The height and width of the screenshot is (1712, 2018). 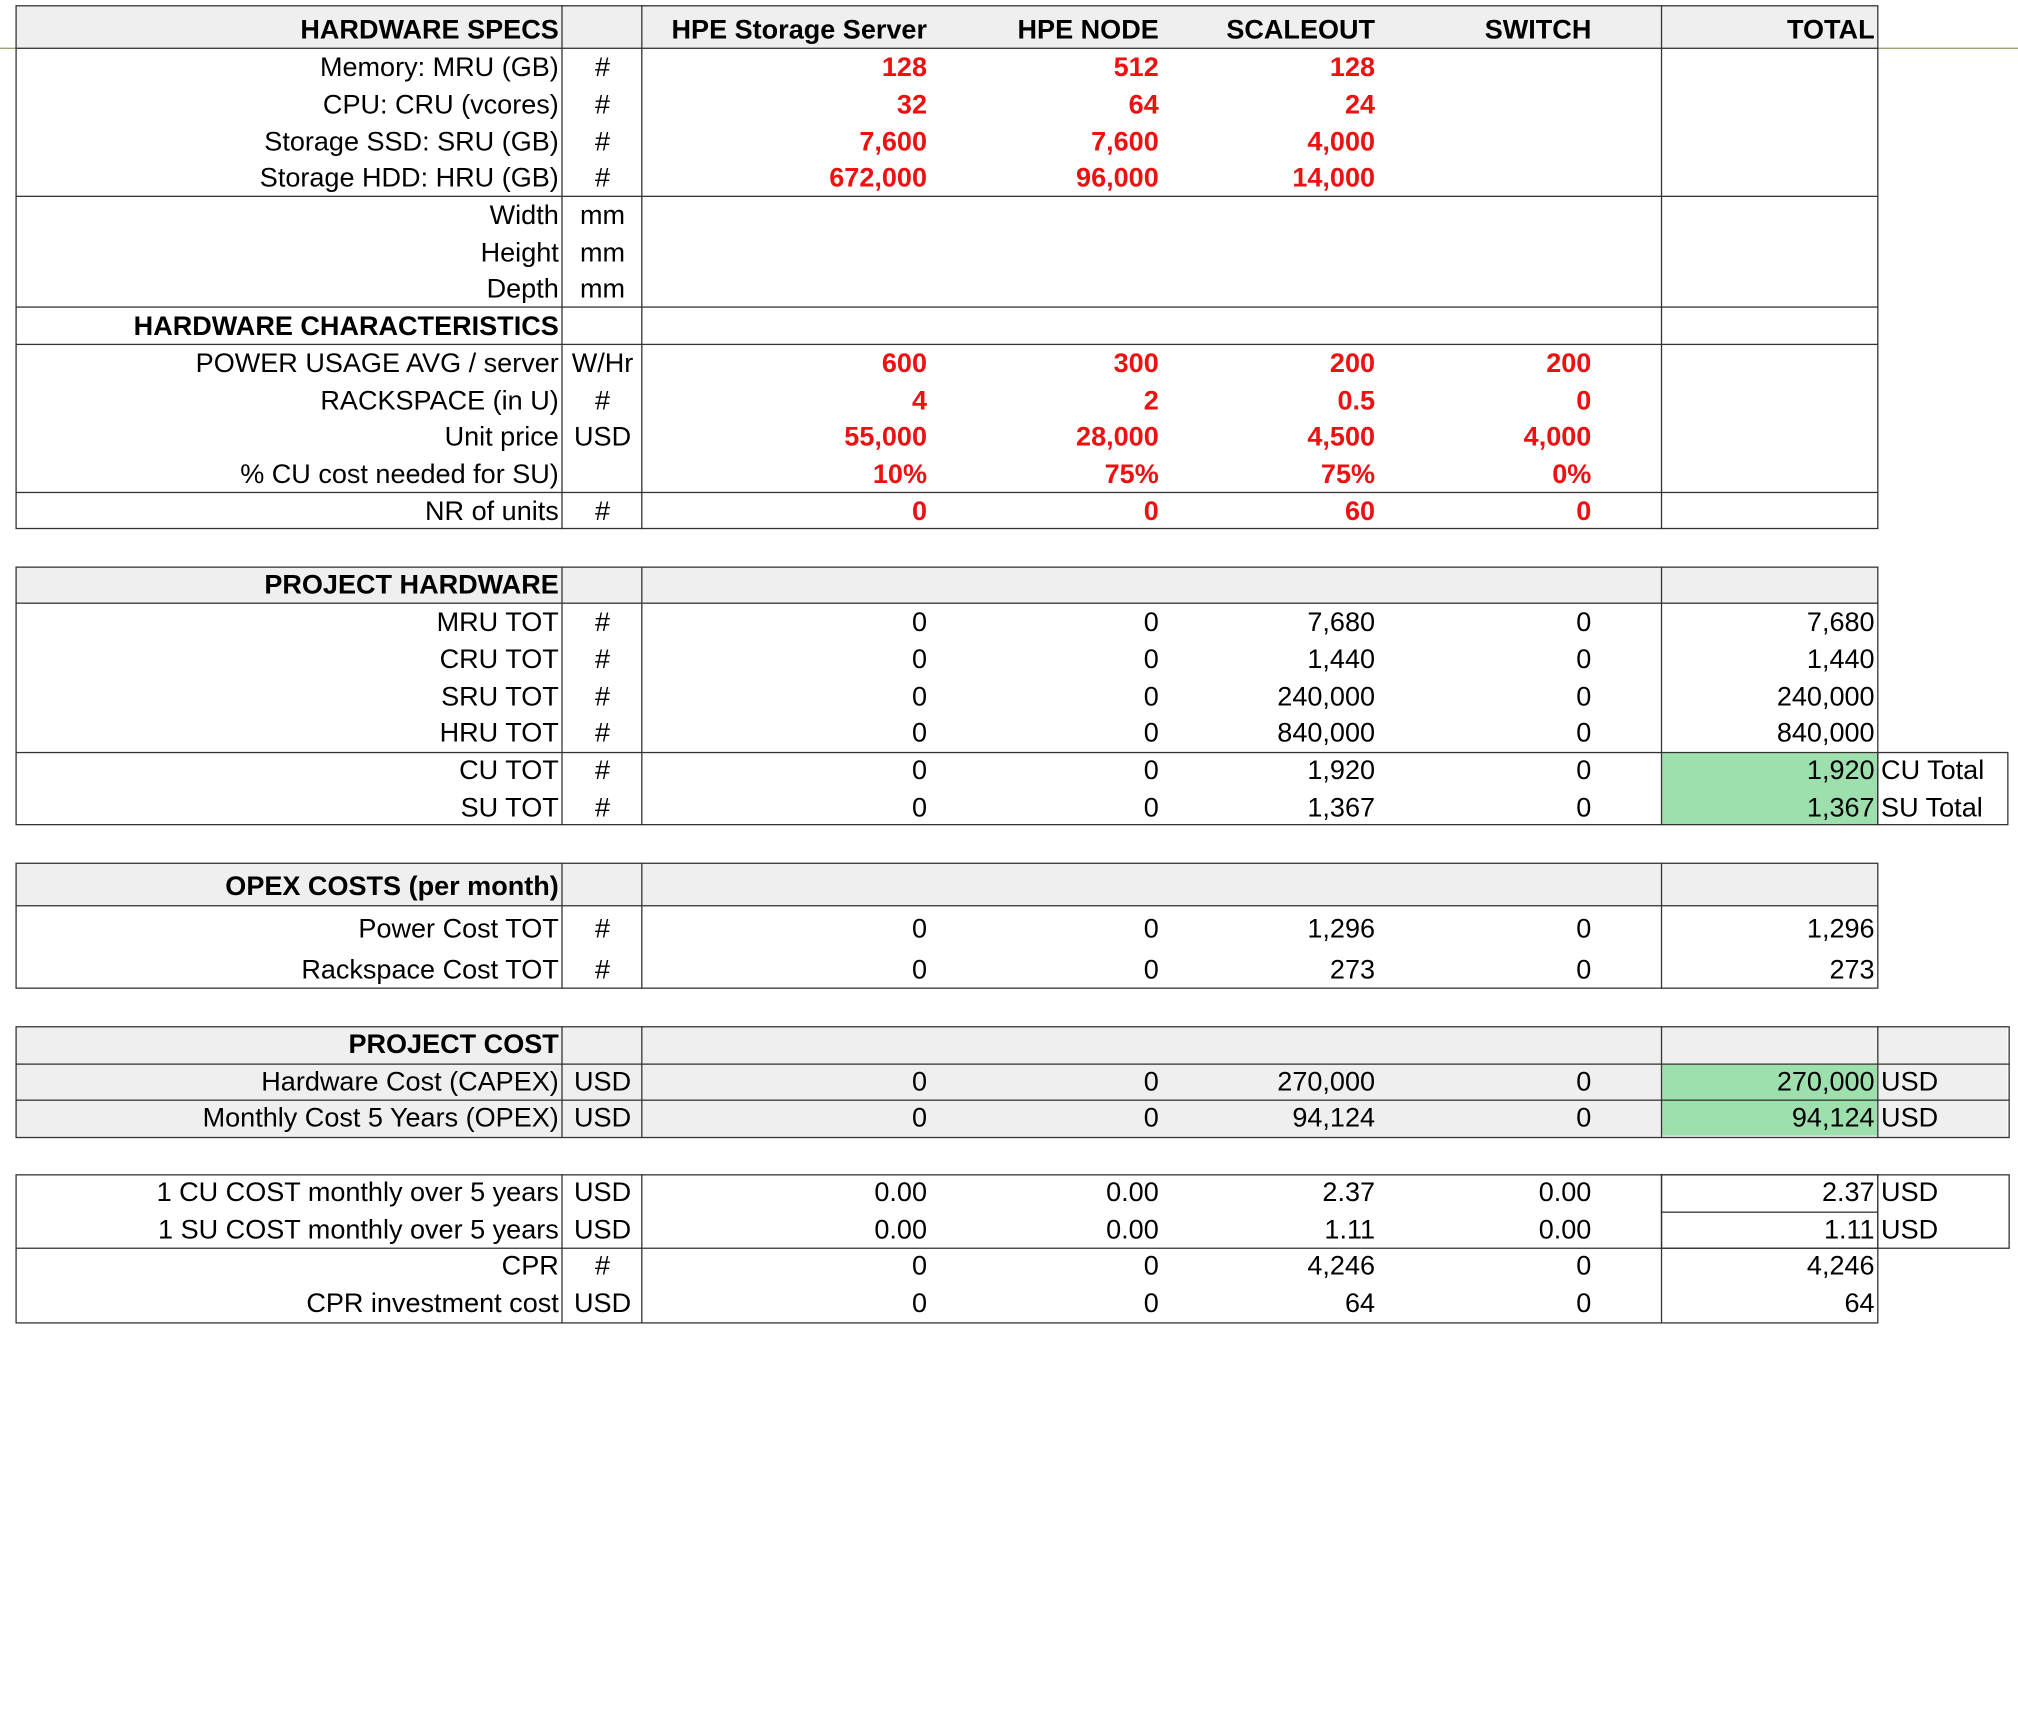 What do you see at coordinates (1825, 1082) in the screenshot?
I see `capex-total-cell: 270,000` at bounding box center [1825, 1082].